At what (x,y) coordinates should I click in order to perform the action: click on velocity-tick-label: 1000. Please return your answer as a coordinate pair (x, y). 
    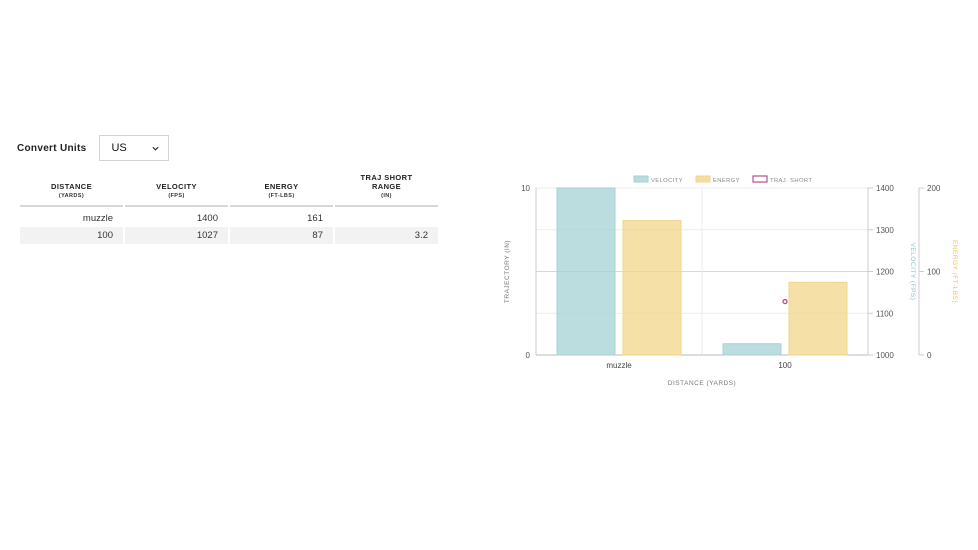
    Looking at the image, I should click on (885, 355).